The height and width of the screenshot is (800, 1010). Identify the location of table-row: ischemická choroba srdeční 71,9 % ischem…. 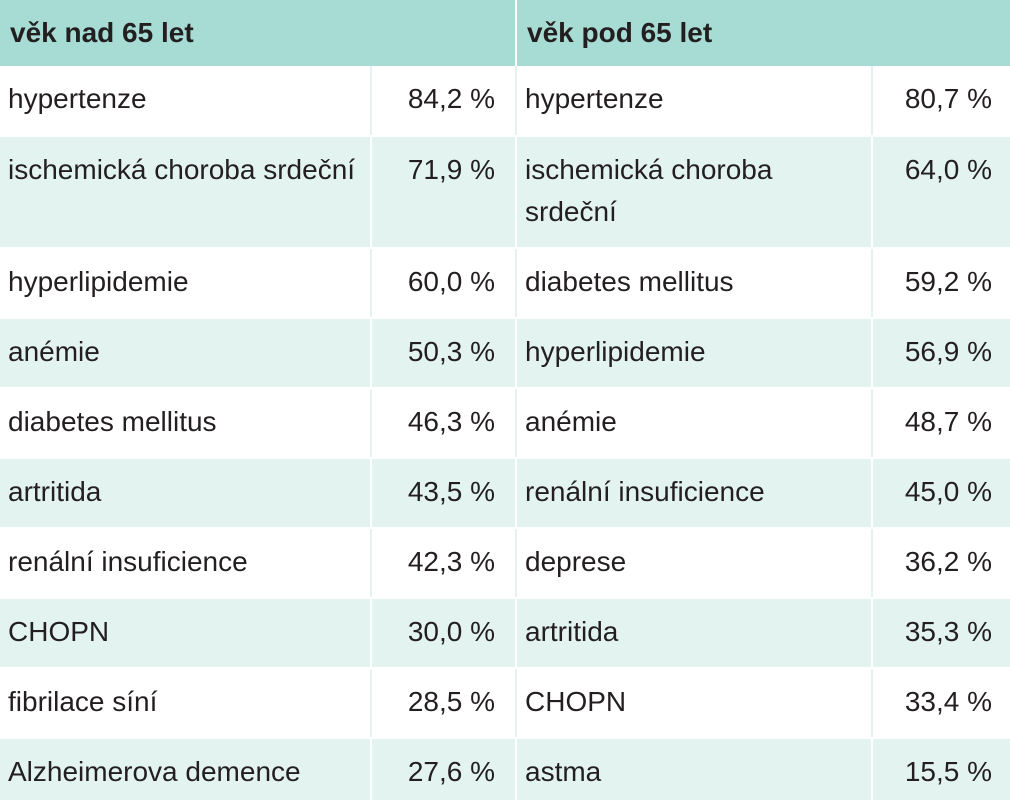
(505, 192).